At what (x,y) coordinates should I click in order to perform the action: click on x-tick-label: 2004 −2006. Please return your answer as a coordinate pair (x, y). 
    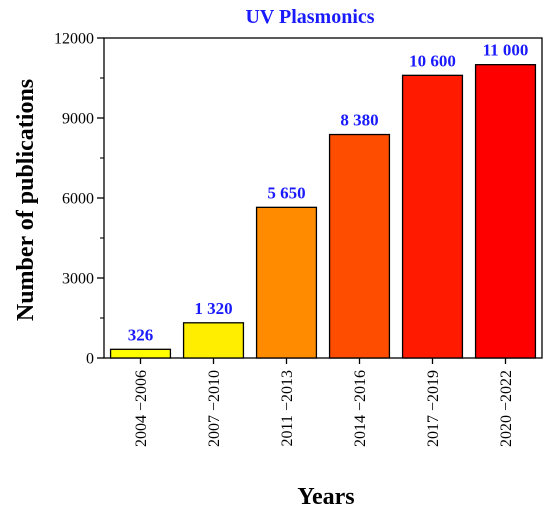
    Looking at the image, I should click on (141, 408).